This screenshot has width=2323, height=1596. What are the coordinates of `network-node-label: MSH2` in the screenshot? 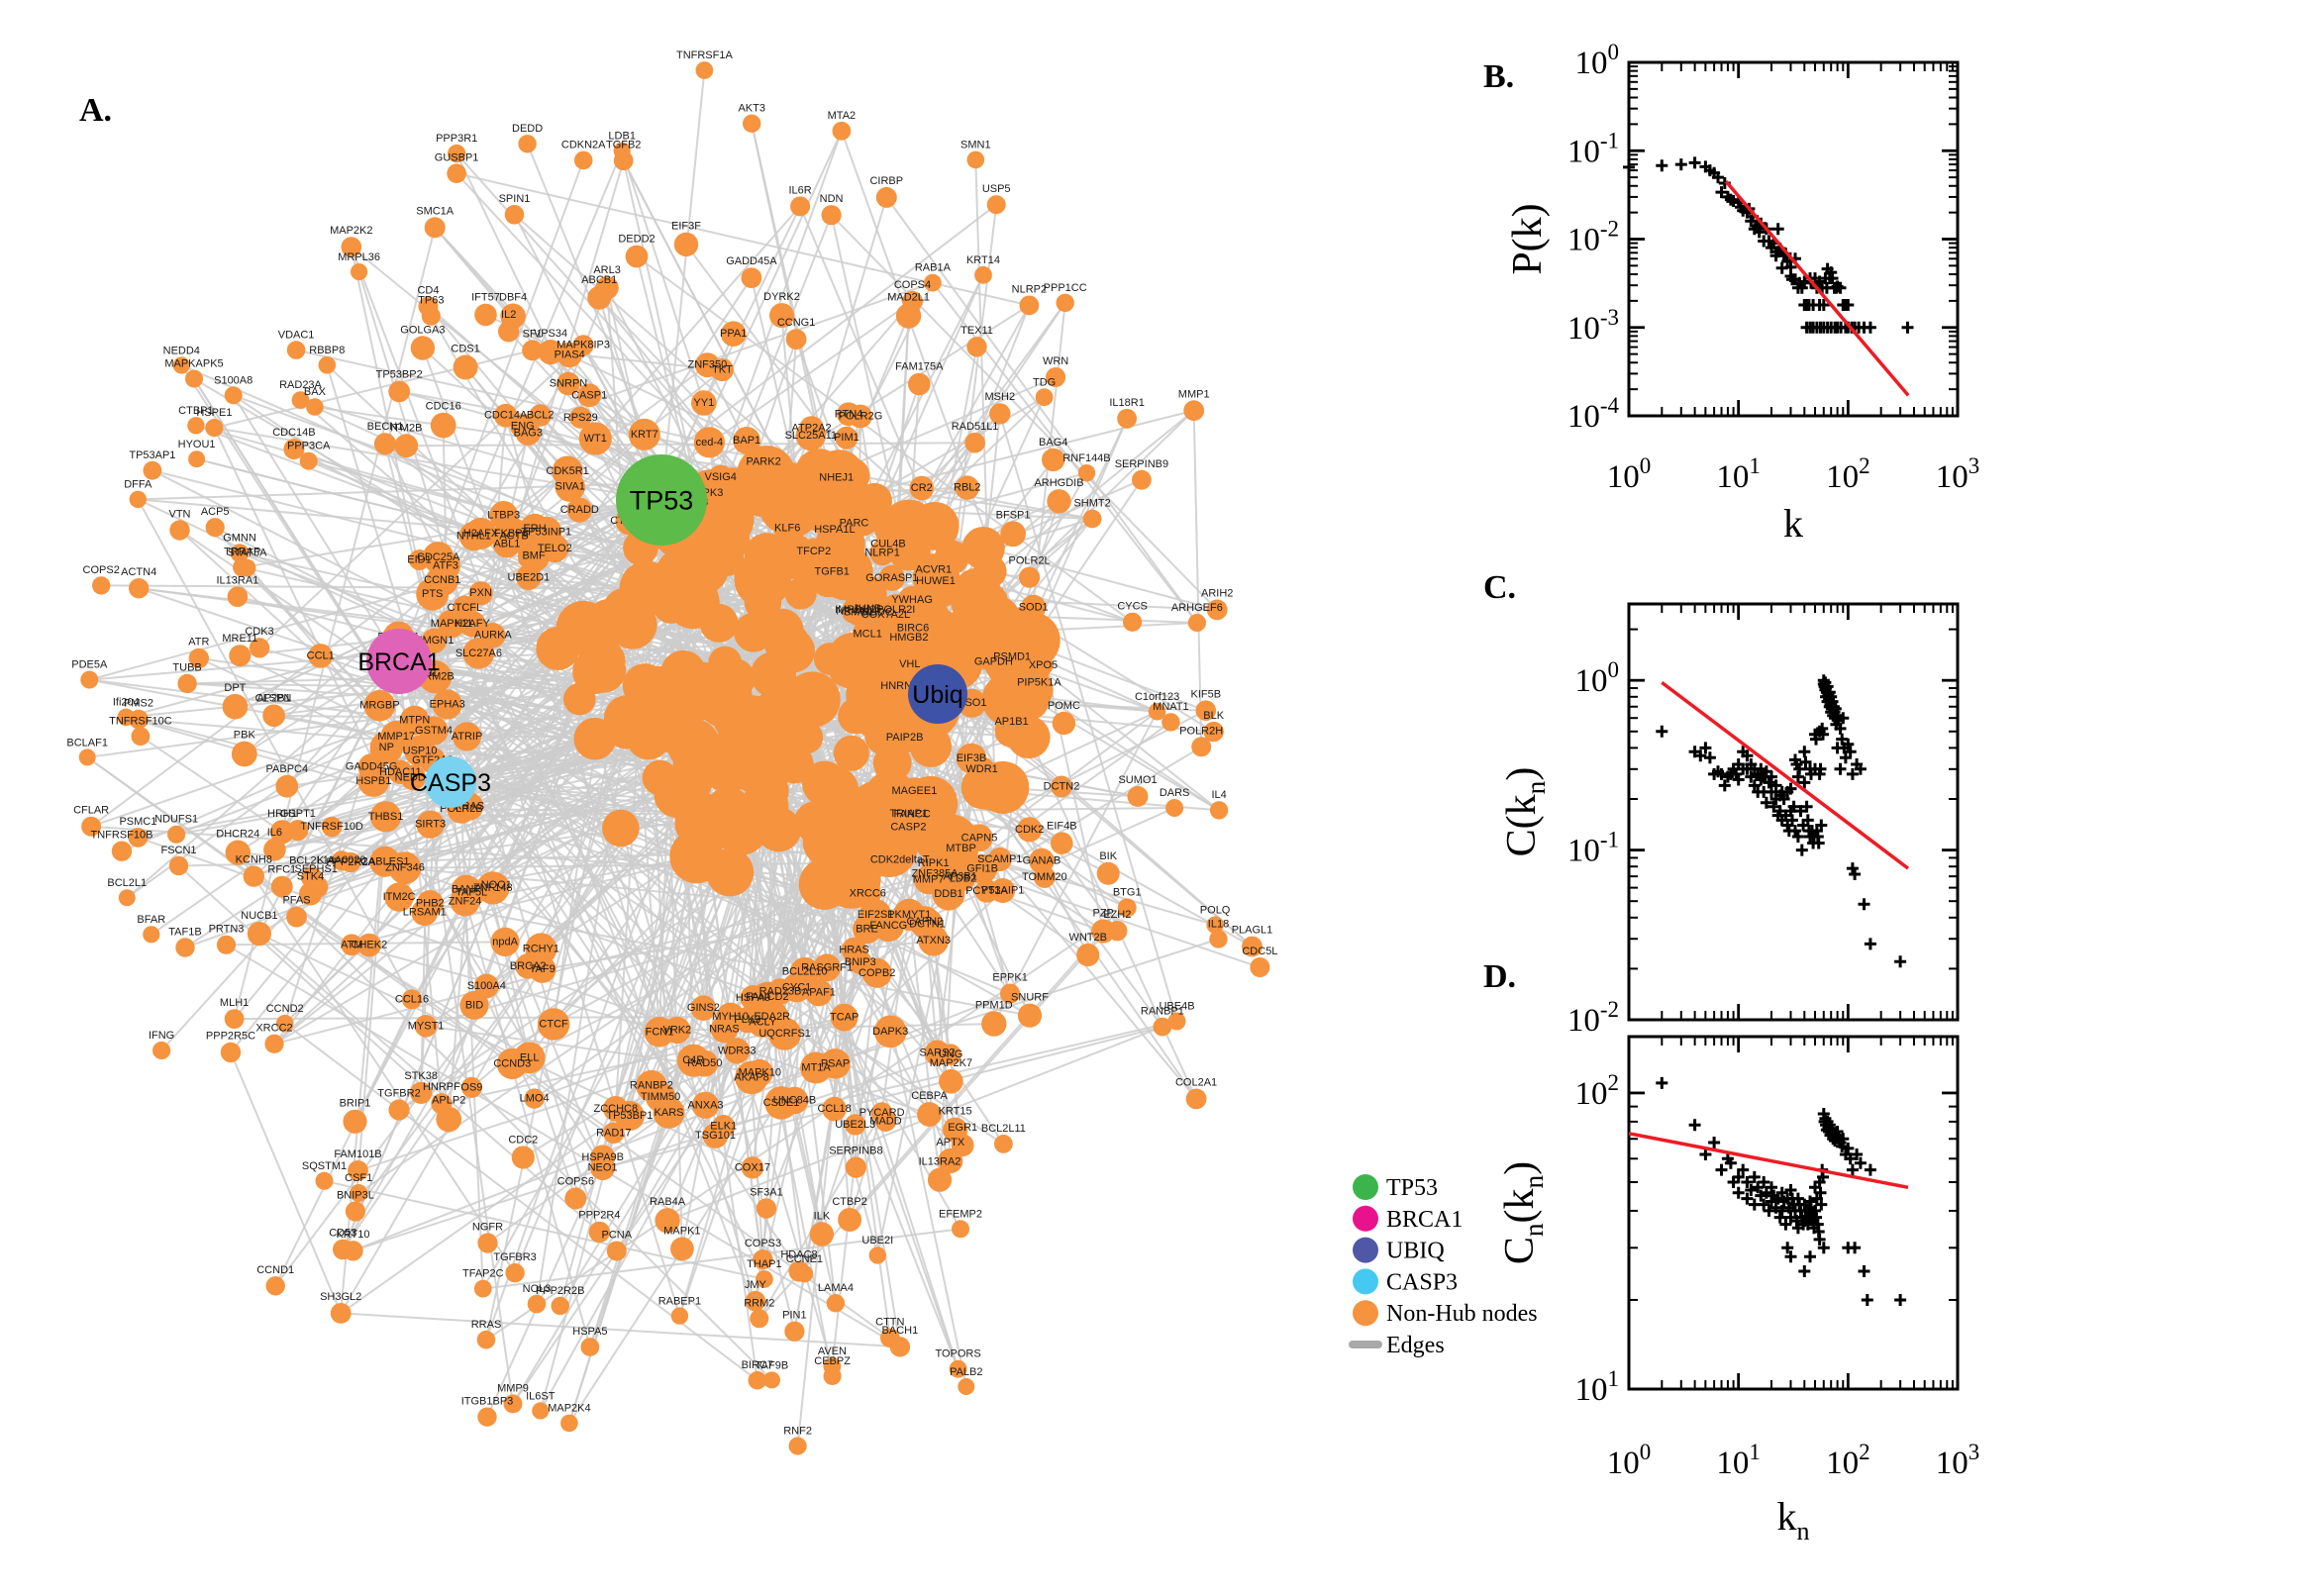 It's located at (1000, 397).